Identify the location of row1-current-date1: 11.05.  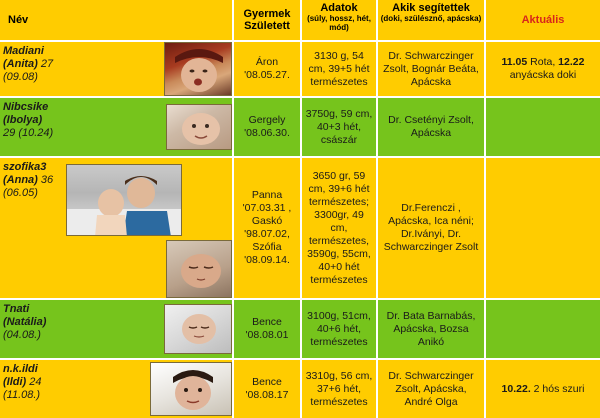
(514, 62).